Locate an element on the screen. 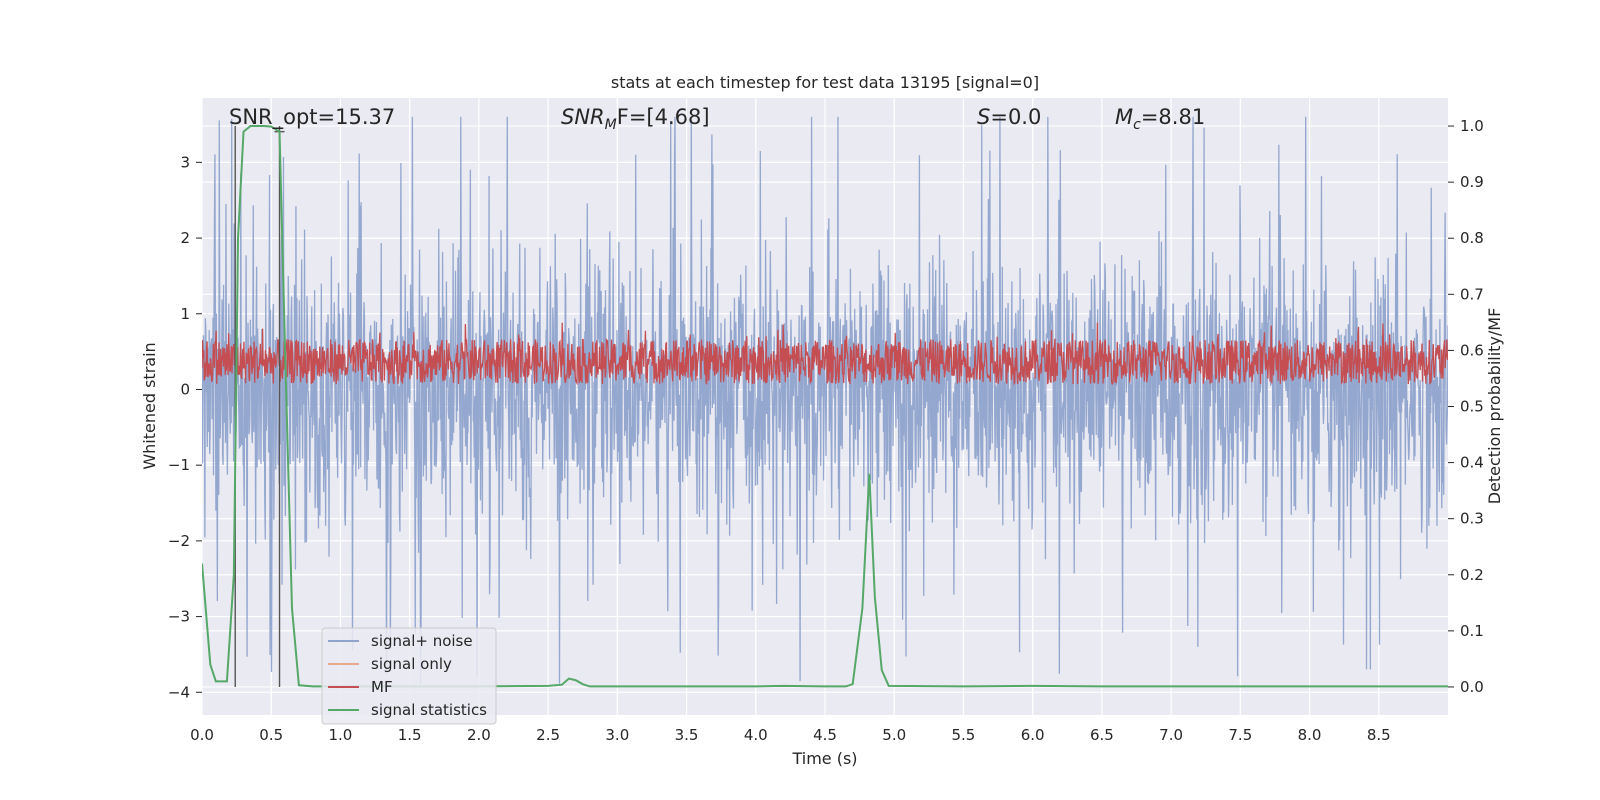 This screenshot has height=800, width=1600. x-tick-label: 7.0 is located at coordinates (1171, 735).